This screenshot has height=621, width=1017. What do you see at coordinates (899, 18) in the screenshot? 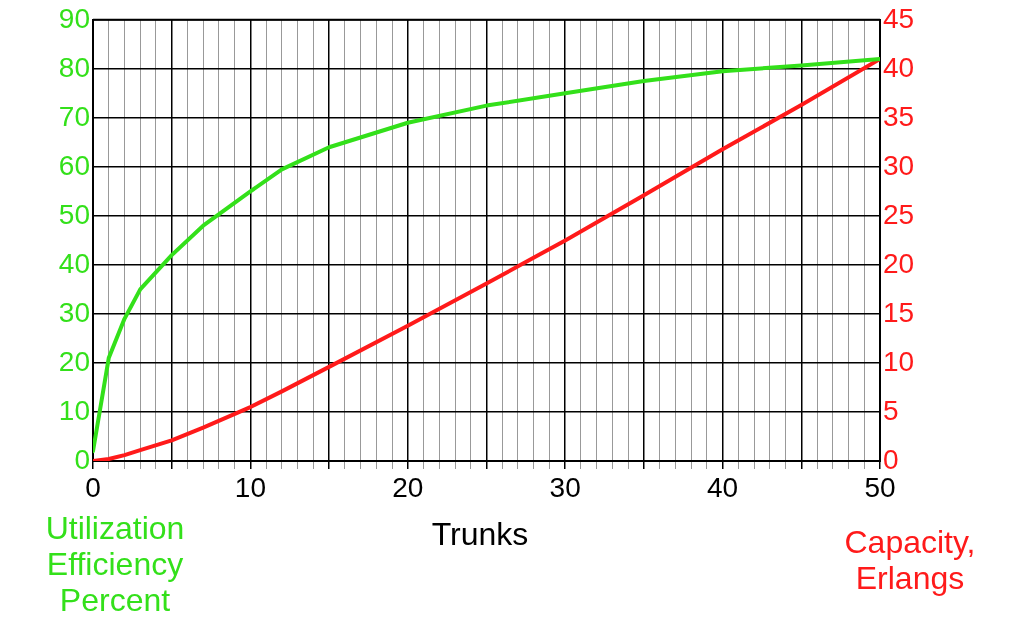
I see `y2-tick-label: 45` at bounding box center [899, 18].